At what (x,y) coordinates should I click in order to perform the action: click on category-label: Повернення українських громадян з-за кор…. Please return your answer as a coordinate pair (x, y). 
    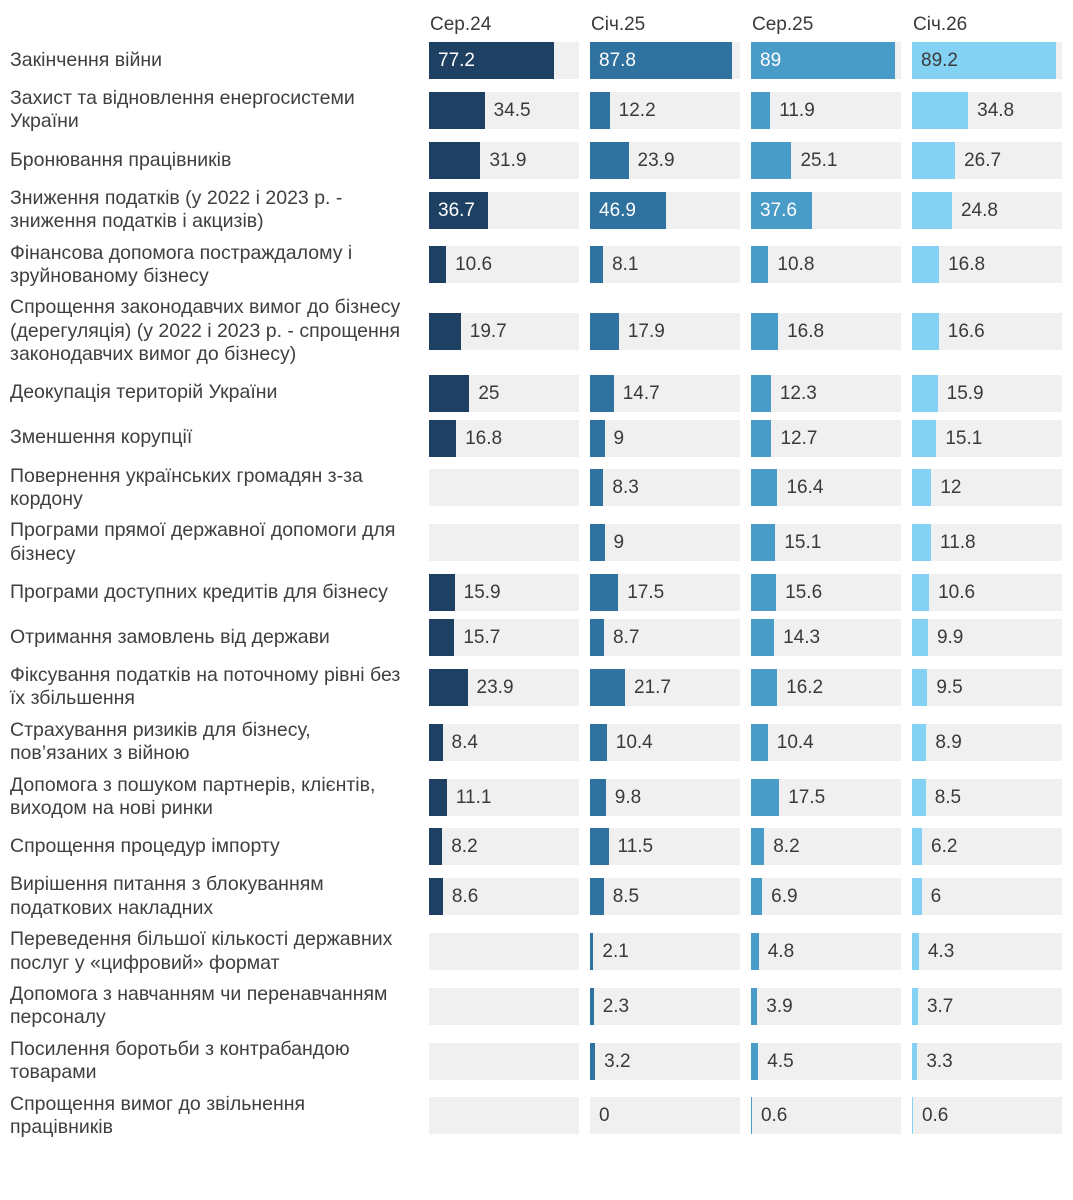
    Looking at the image, I should click on (186, 487).